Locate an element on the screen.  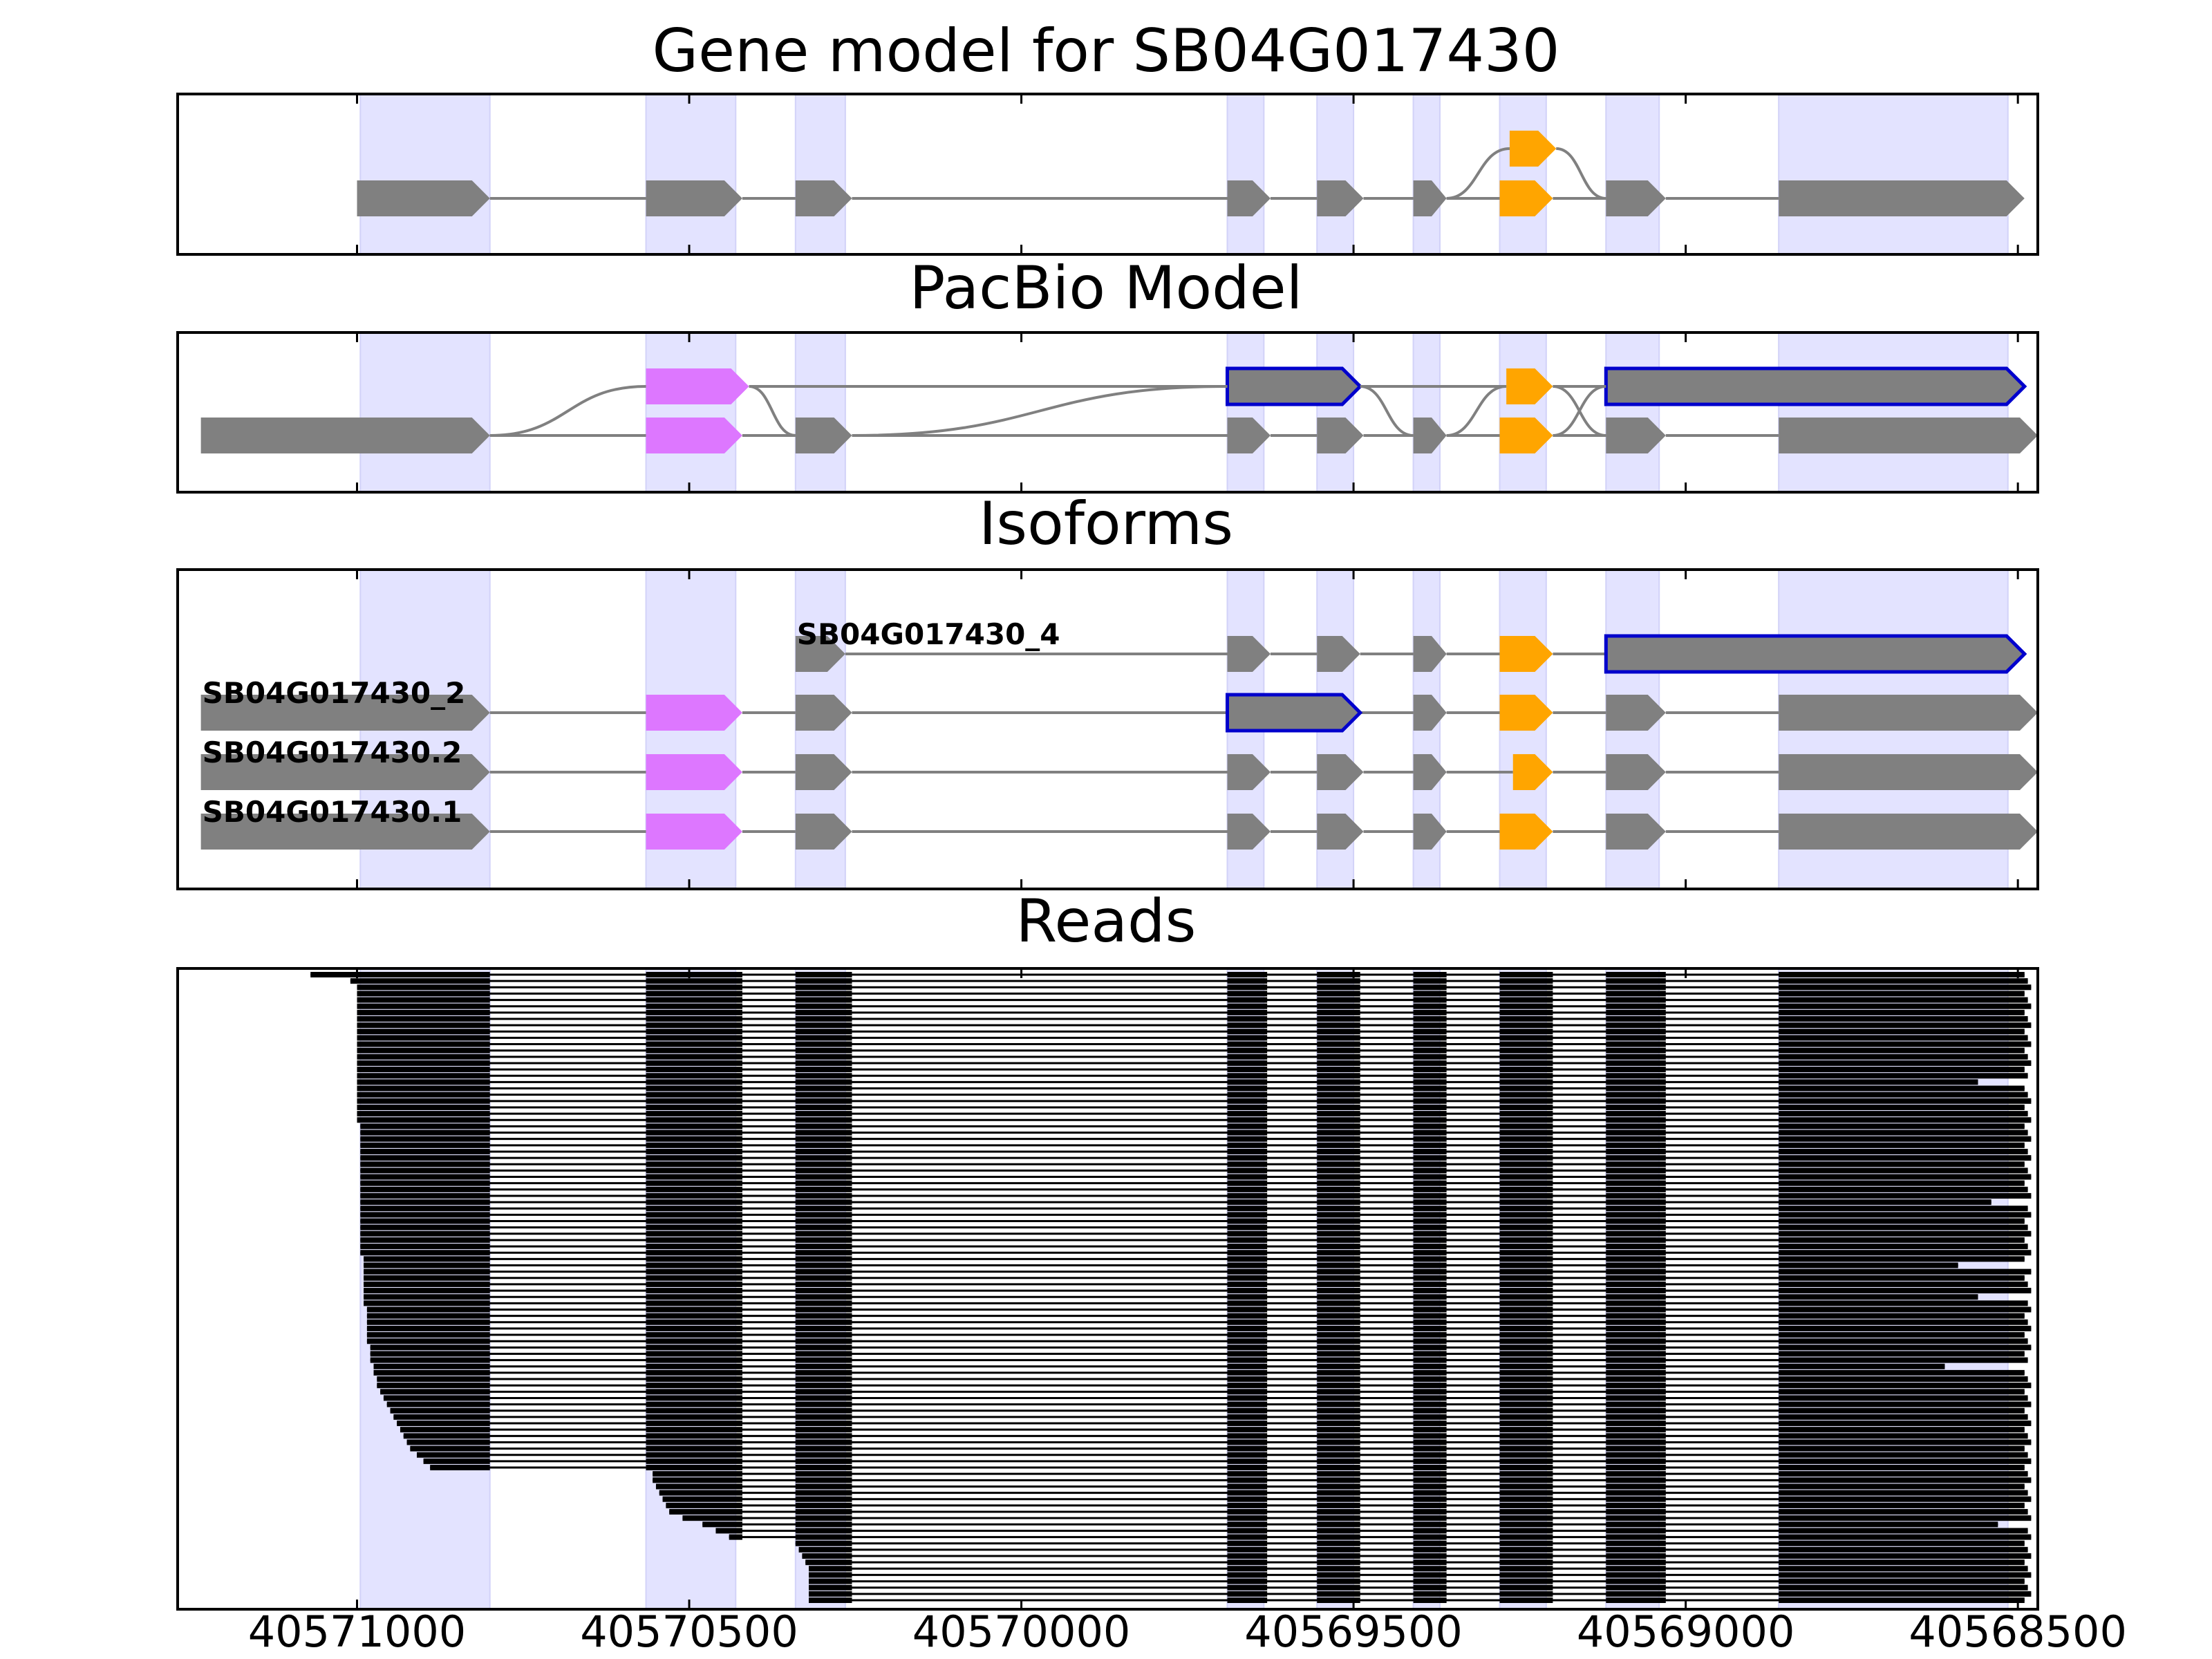
splice-arc is located at coordinates (567, 411).